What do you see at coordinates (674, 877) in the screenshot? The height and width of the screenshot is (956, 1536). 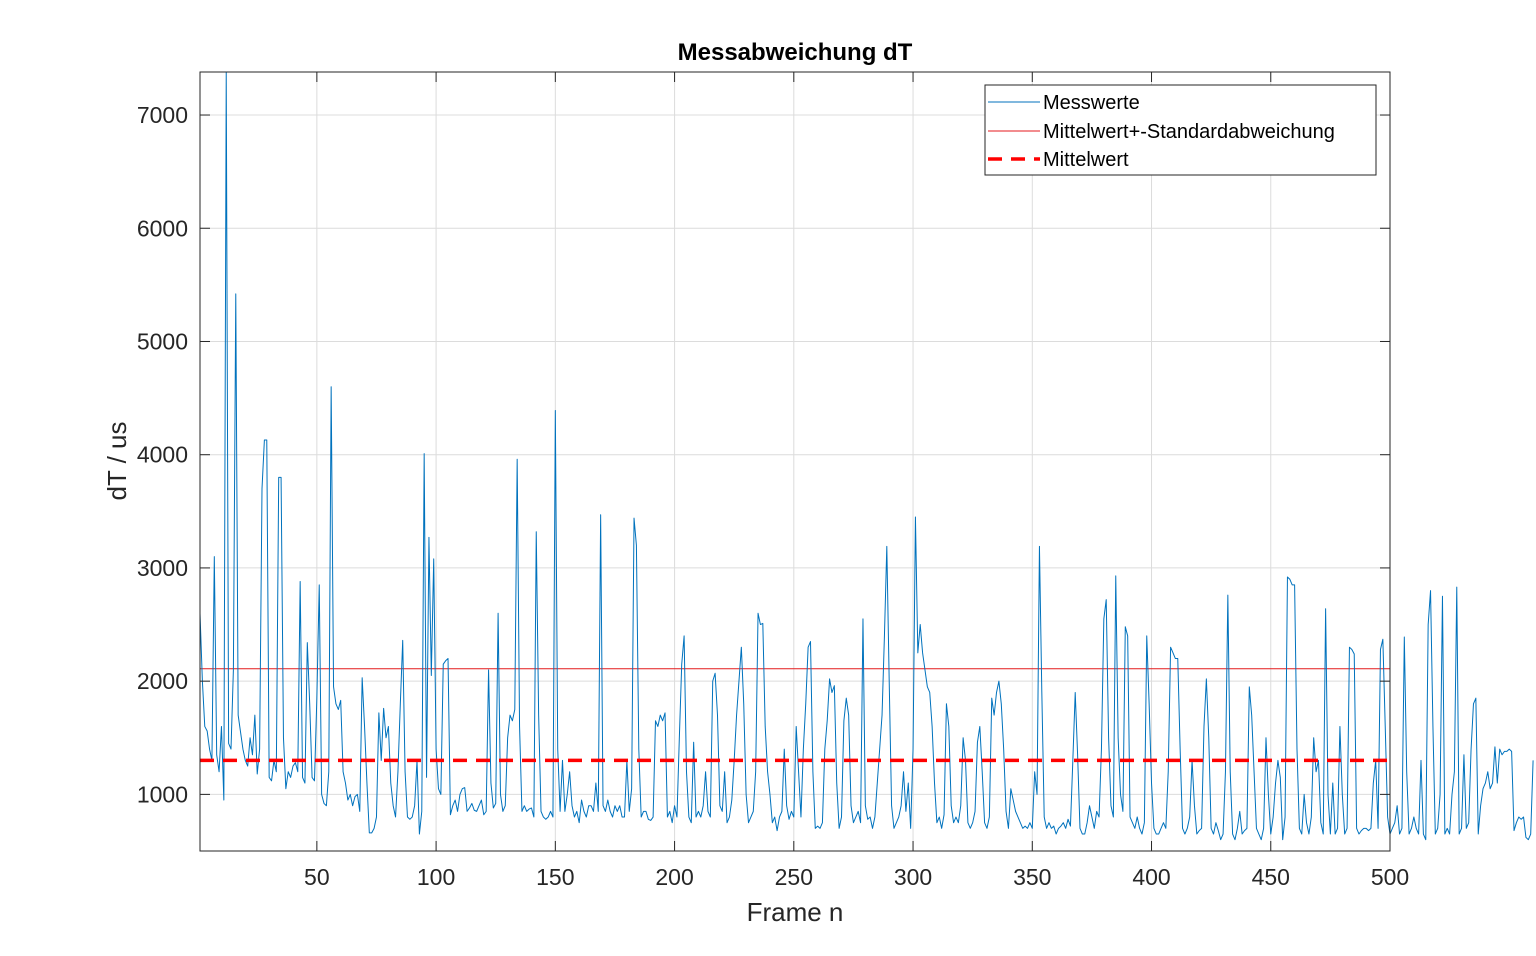 I see `x-tick-label: 200` at bounding box center [674, 877].